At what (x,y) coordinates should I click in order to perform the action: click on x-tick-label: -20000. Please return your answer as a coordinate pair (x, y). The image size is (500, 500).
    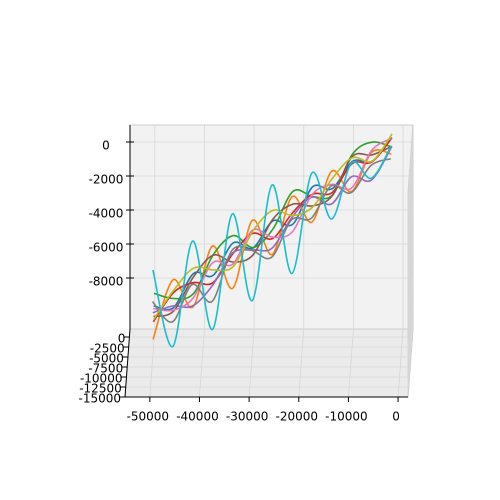
    Looking at the image, I should click on (297, 417).